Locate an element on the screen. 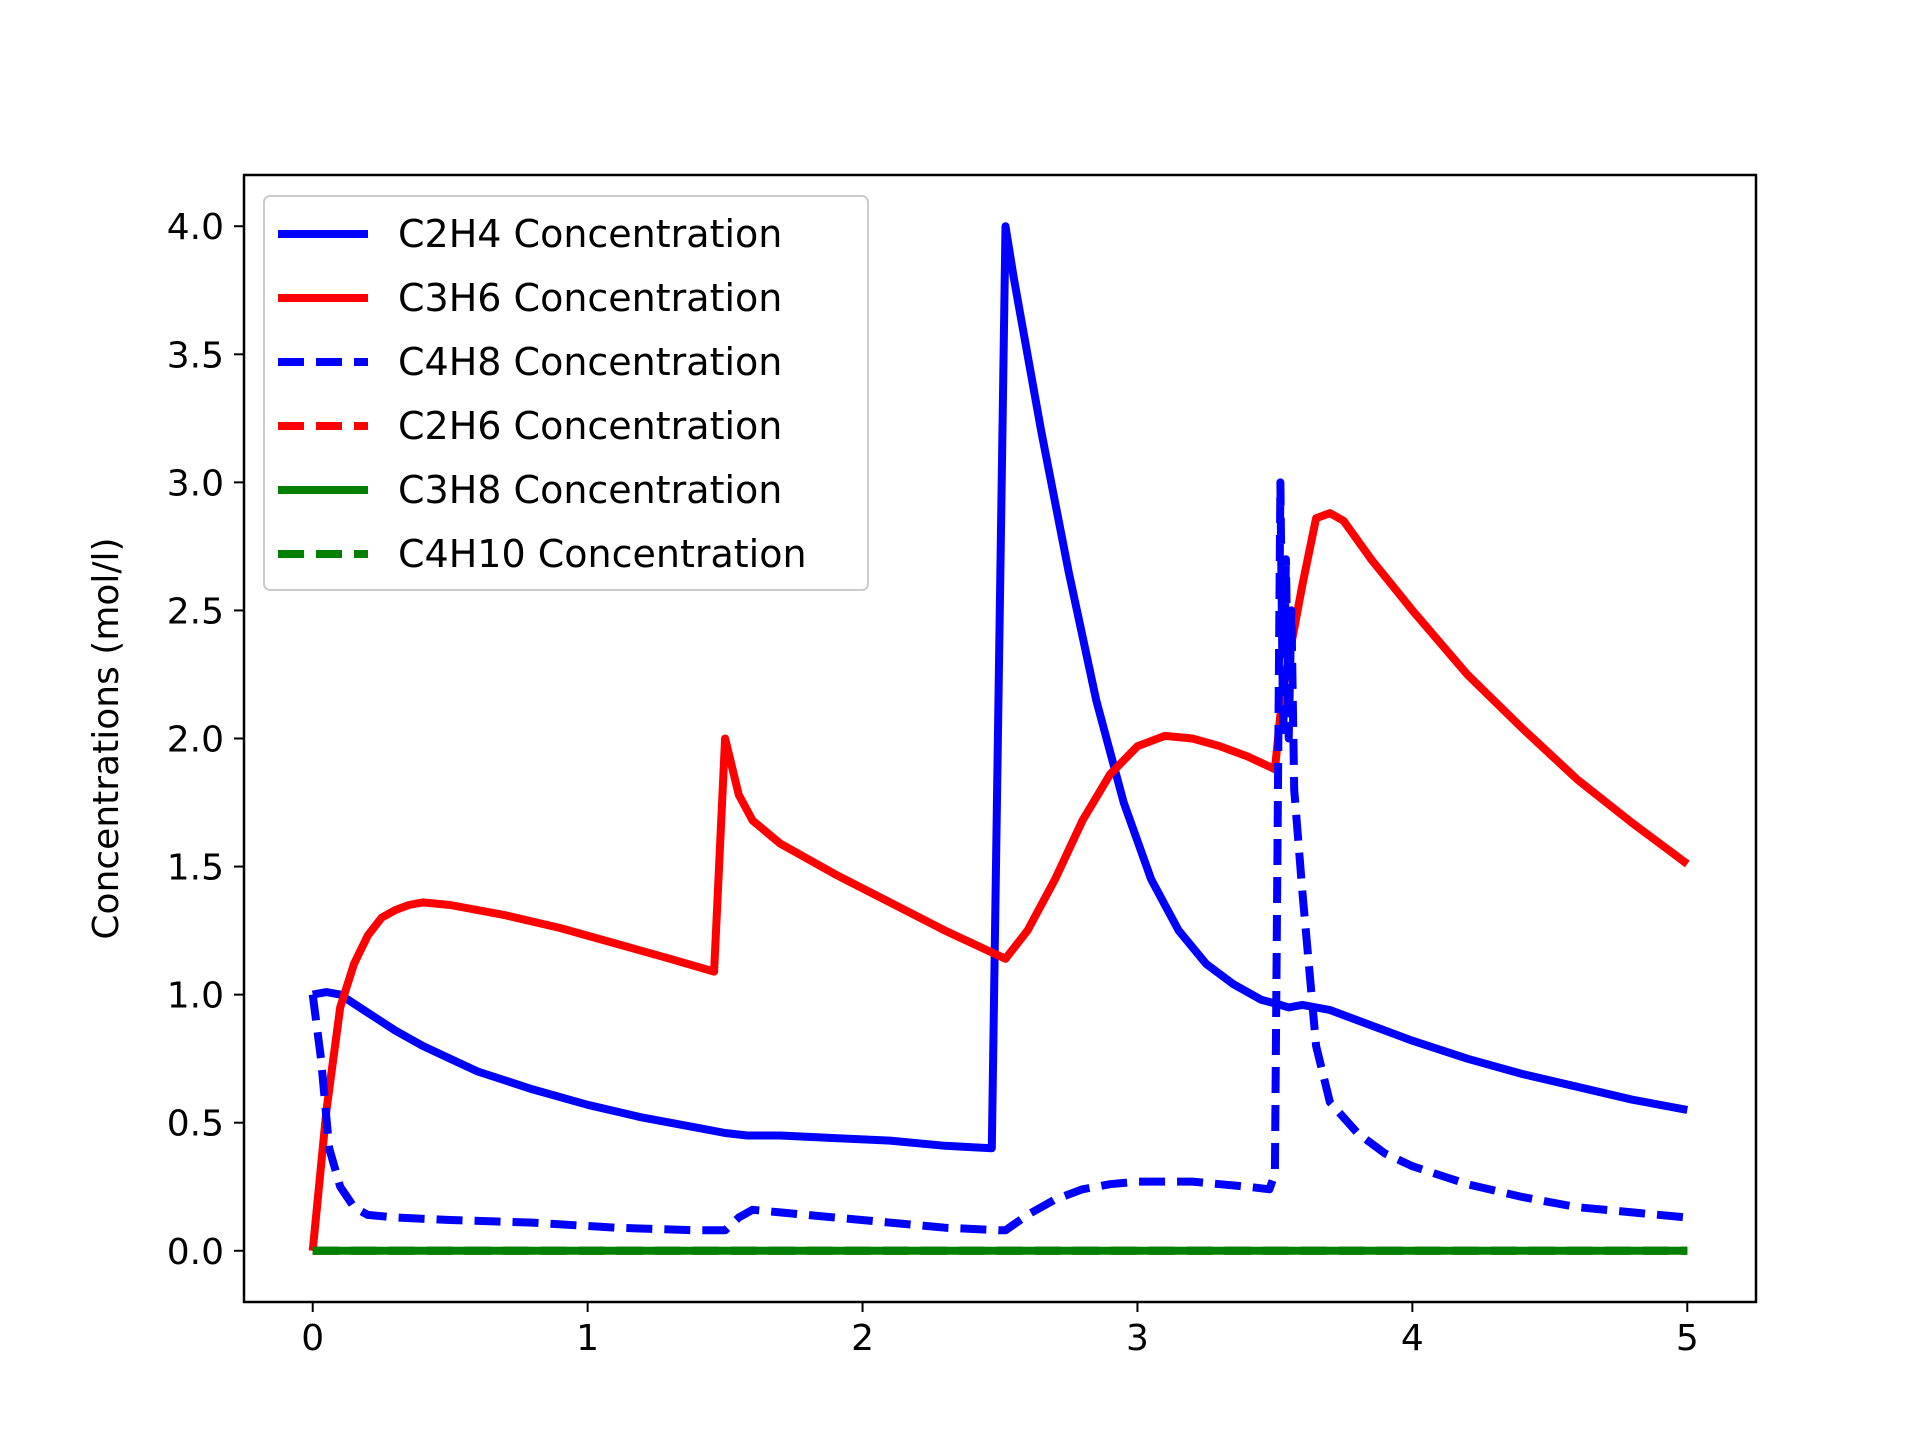  x-tick-label: 2 is located at coordinates (862, 1338).